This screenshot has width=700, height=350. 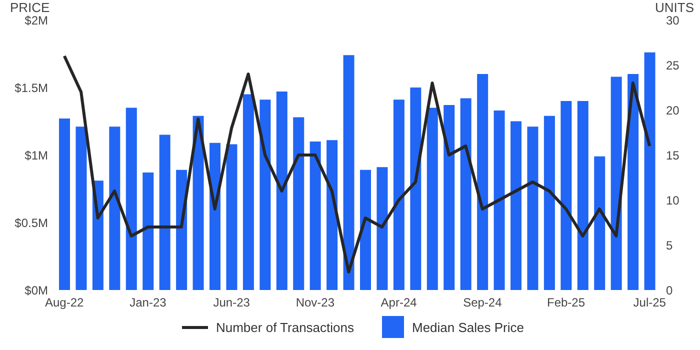 I want to click on x-tick-label: Jan-23, so click(x=148, y=303).